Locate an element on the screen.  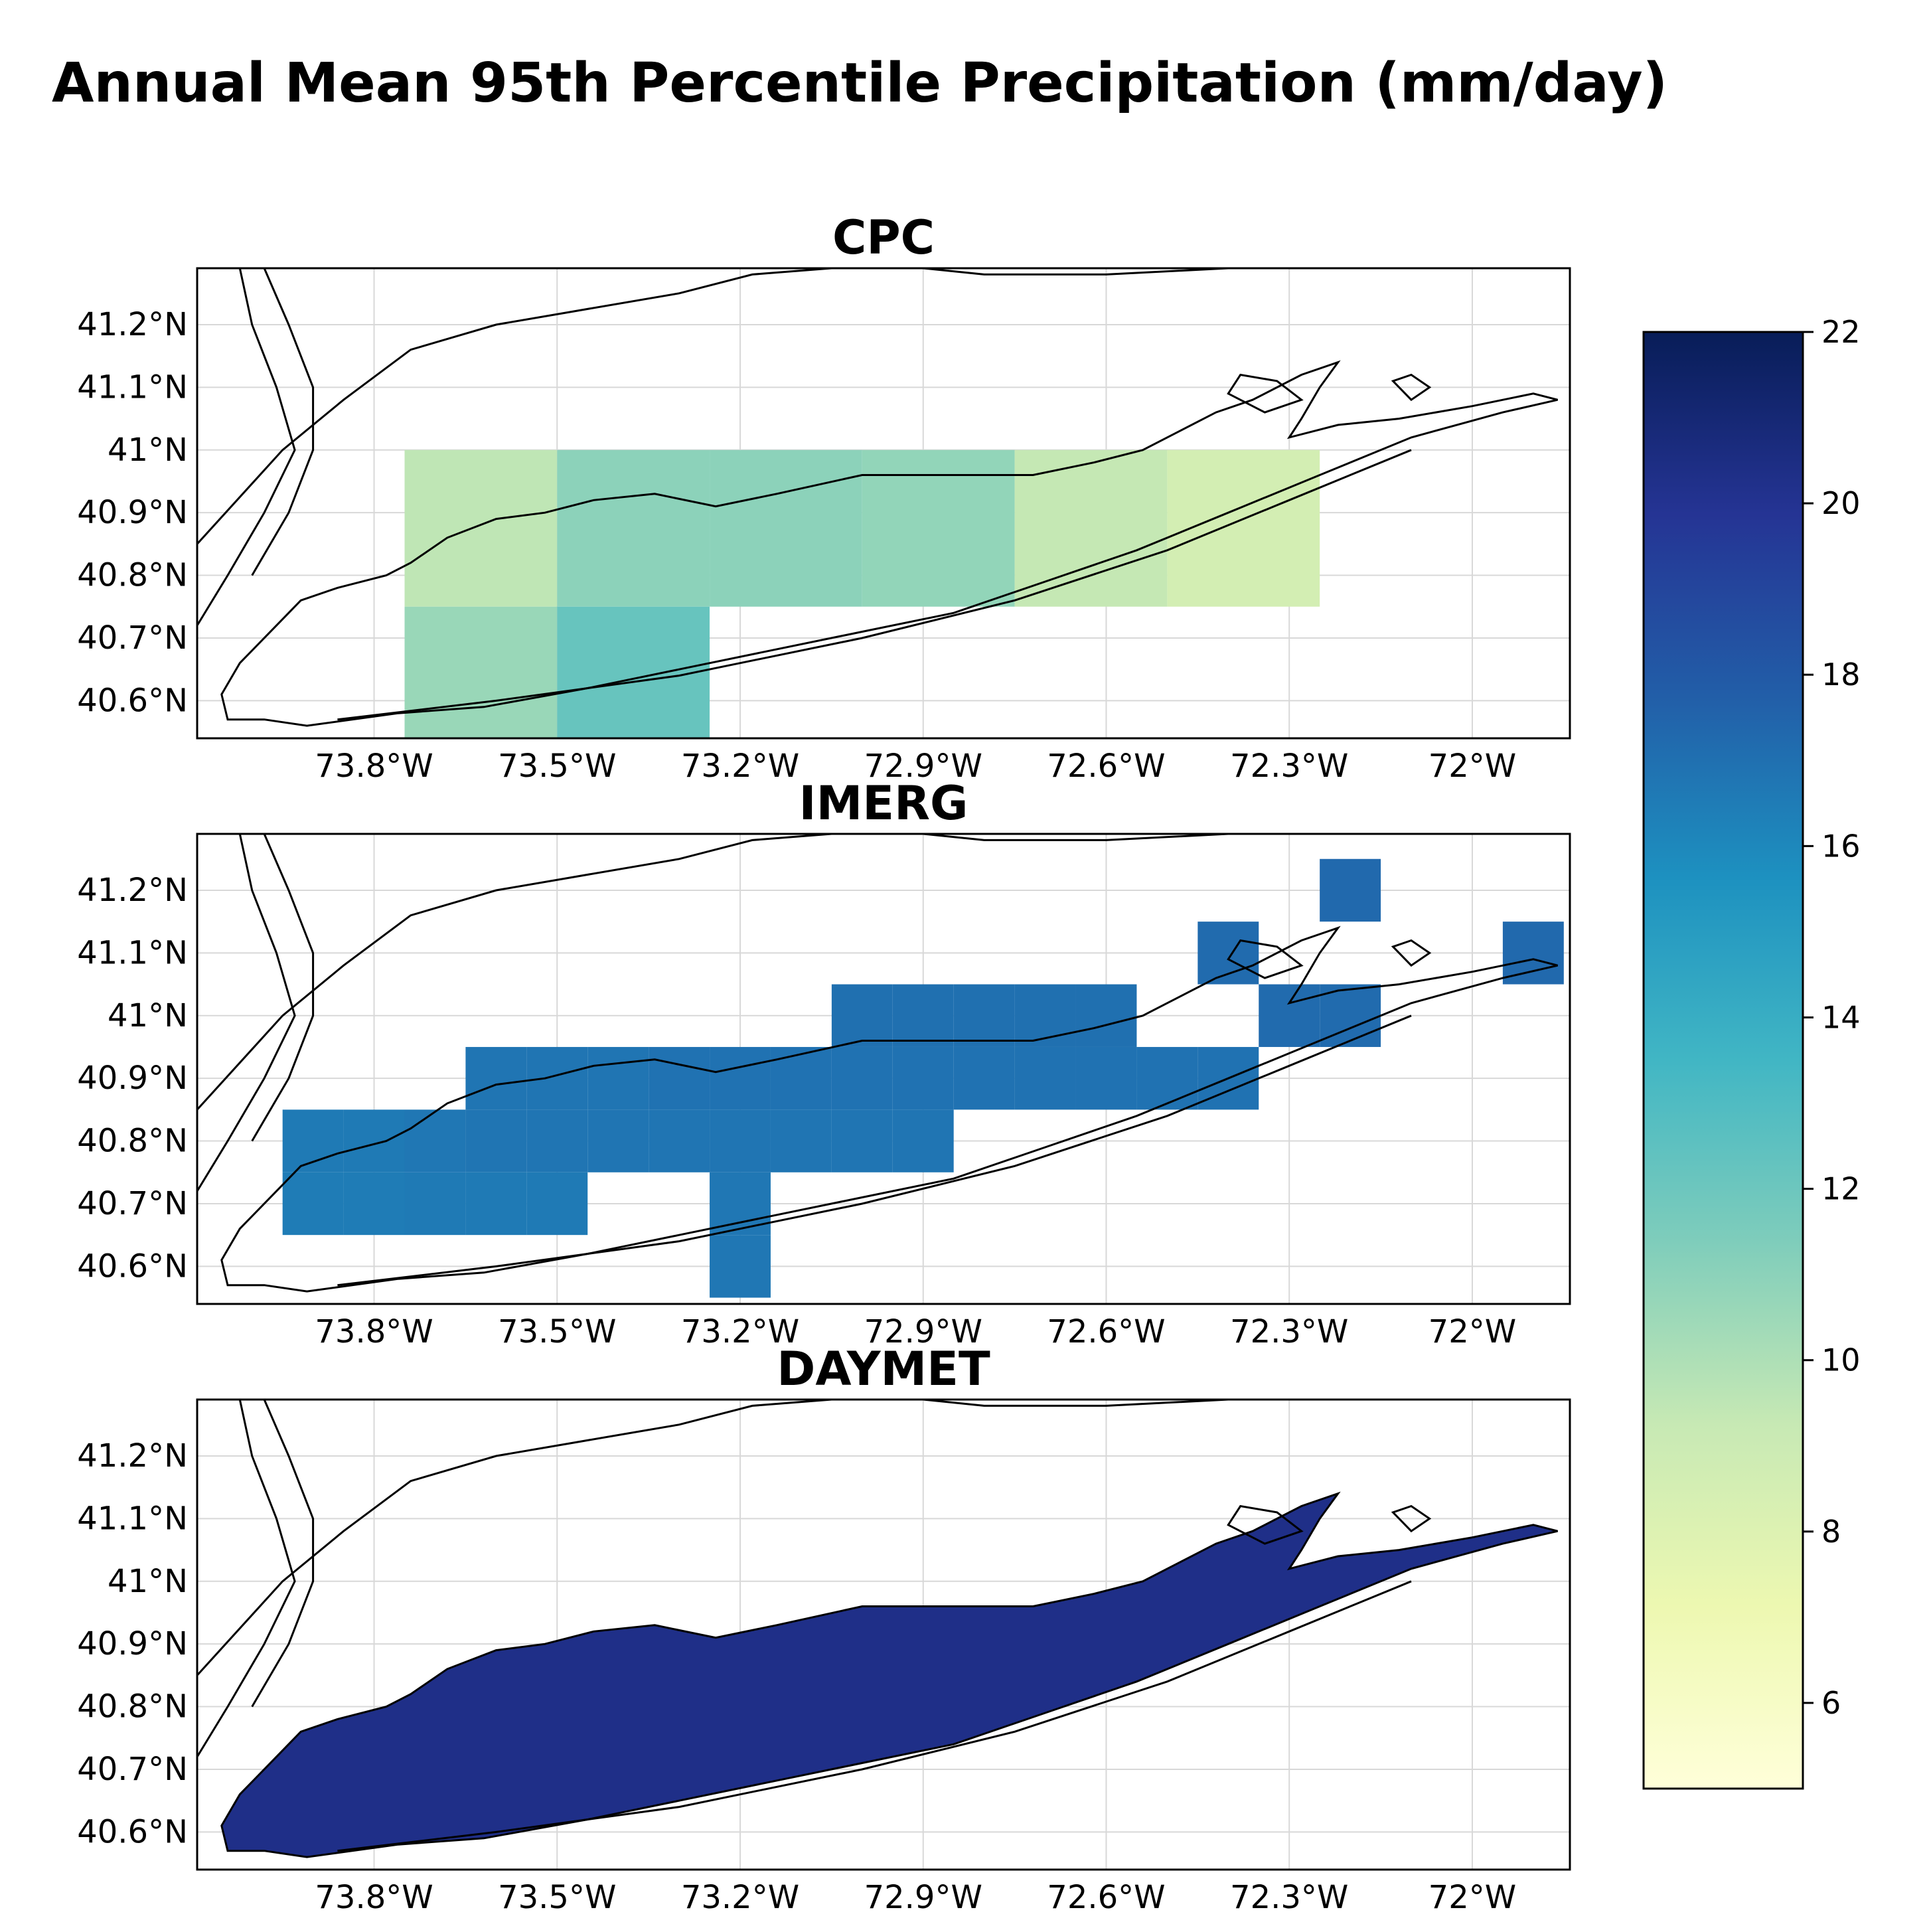
y-axis-imerg: 41.2°N 41.1°N 41°N 40.9°N 40.8°N 40.7°N 40.6°N is located at coordinates (133, 1078).